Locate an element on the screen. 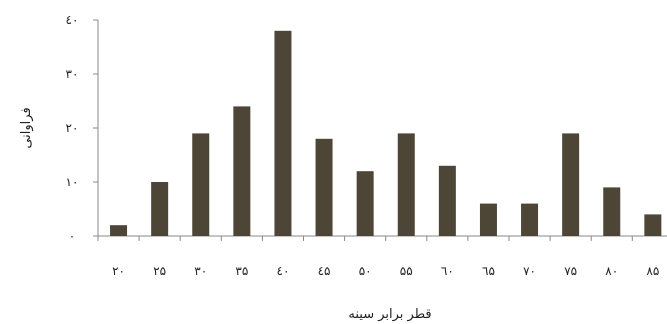 The image size is (667, 324). x-tick-label: ۸۰ is located at coordinates (611, 271).